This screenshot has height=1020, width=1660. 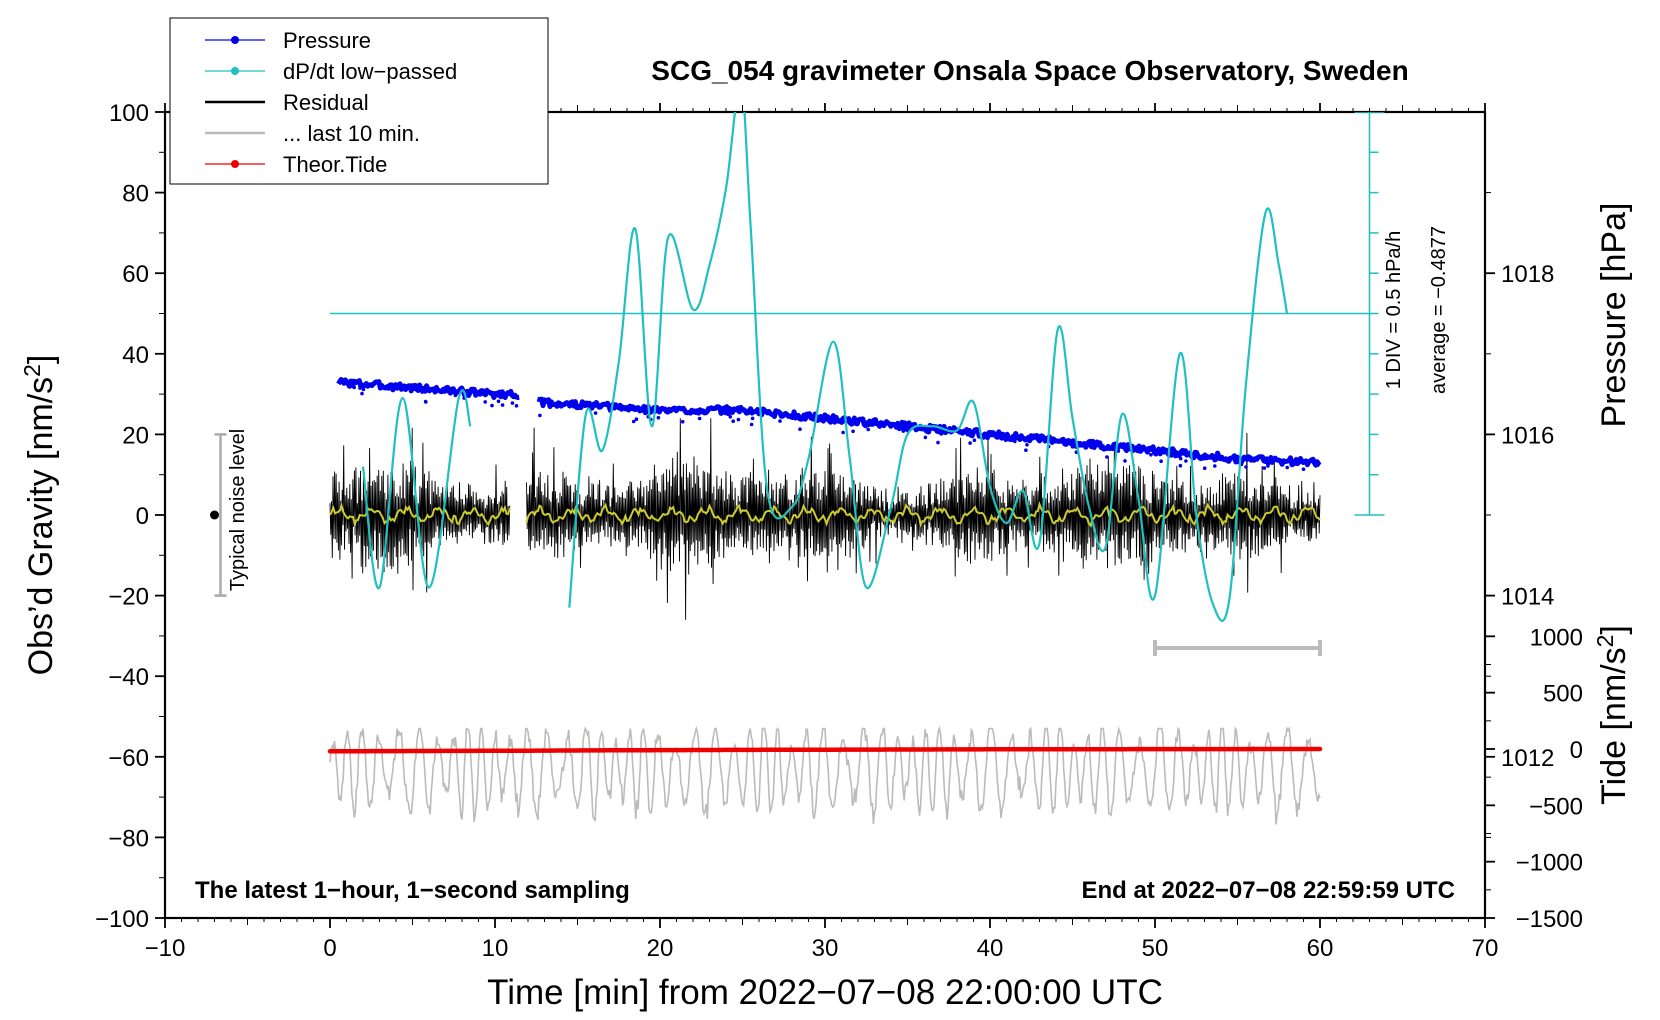 I want to click on series-last-10-min, so click(x=825, y=775).